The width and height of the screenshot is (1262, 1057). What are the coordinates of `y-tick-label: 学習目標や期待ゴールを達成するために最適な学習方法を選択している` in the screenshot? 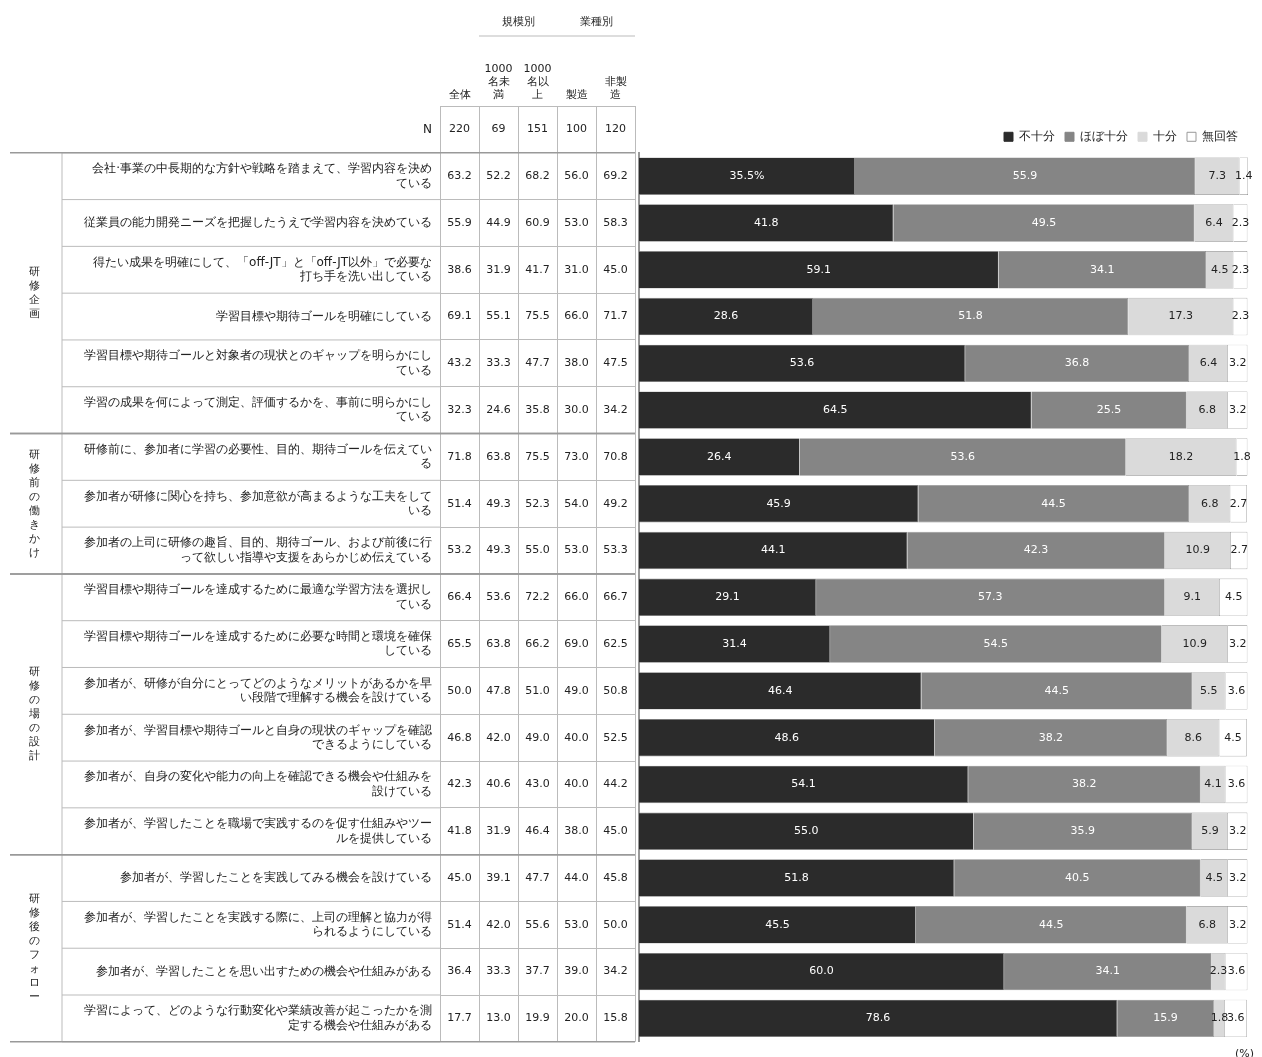 It's located at (258, 596).